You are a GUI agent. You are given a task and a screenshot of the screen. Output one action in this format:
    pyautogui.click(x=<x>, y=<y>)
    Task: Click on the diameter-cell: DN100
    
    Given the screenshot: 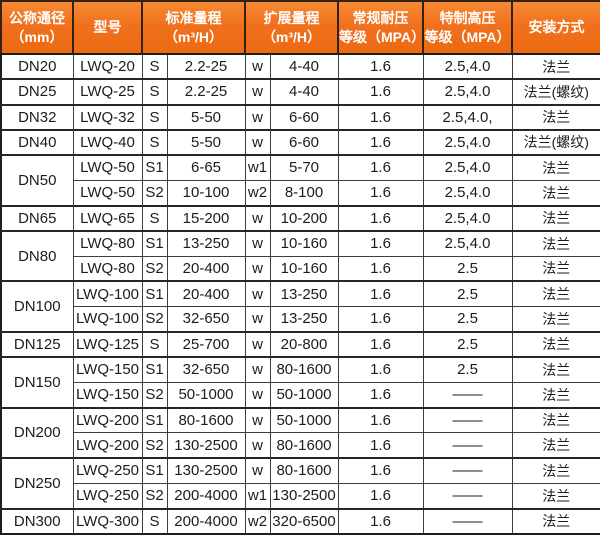 What is the action you would take?
    pyautogui.click(x=37, y=306)
    